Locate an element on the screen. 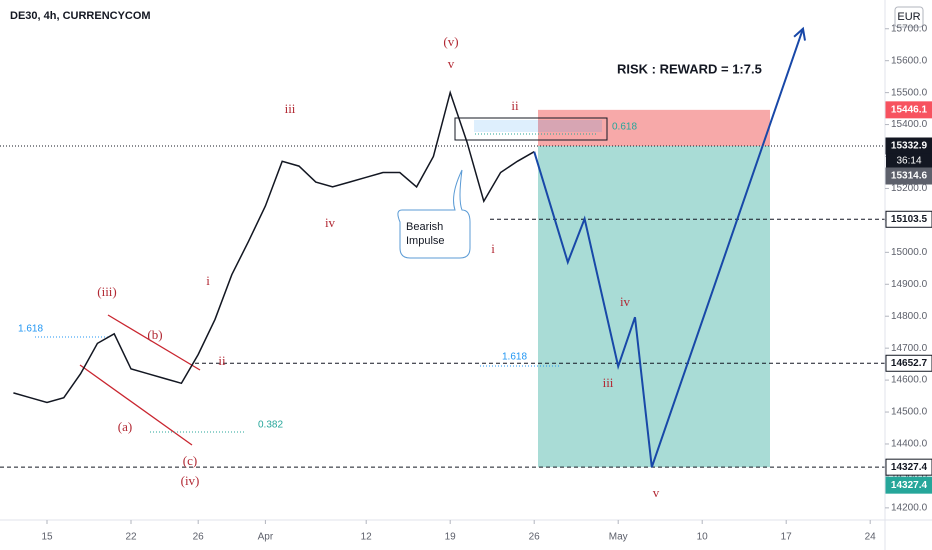  x-tick-label: 17 is located at coordinates (787, 537).